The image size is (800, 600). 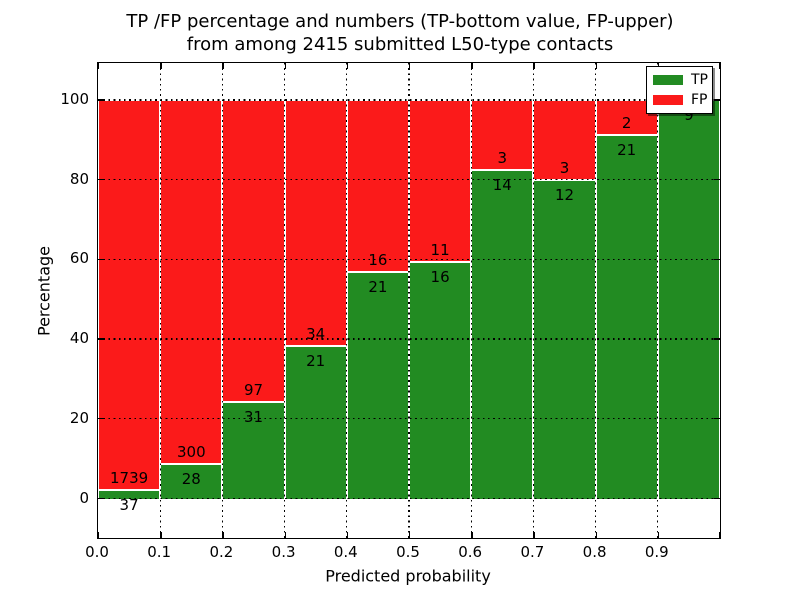 I want to click on xtick-label: 0.0, so click(x=97, y=552).